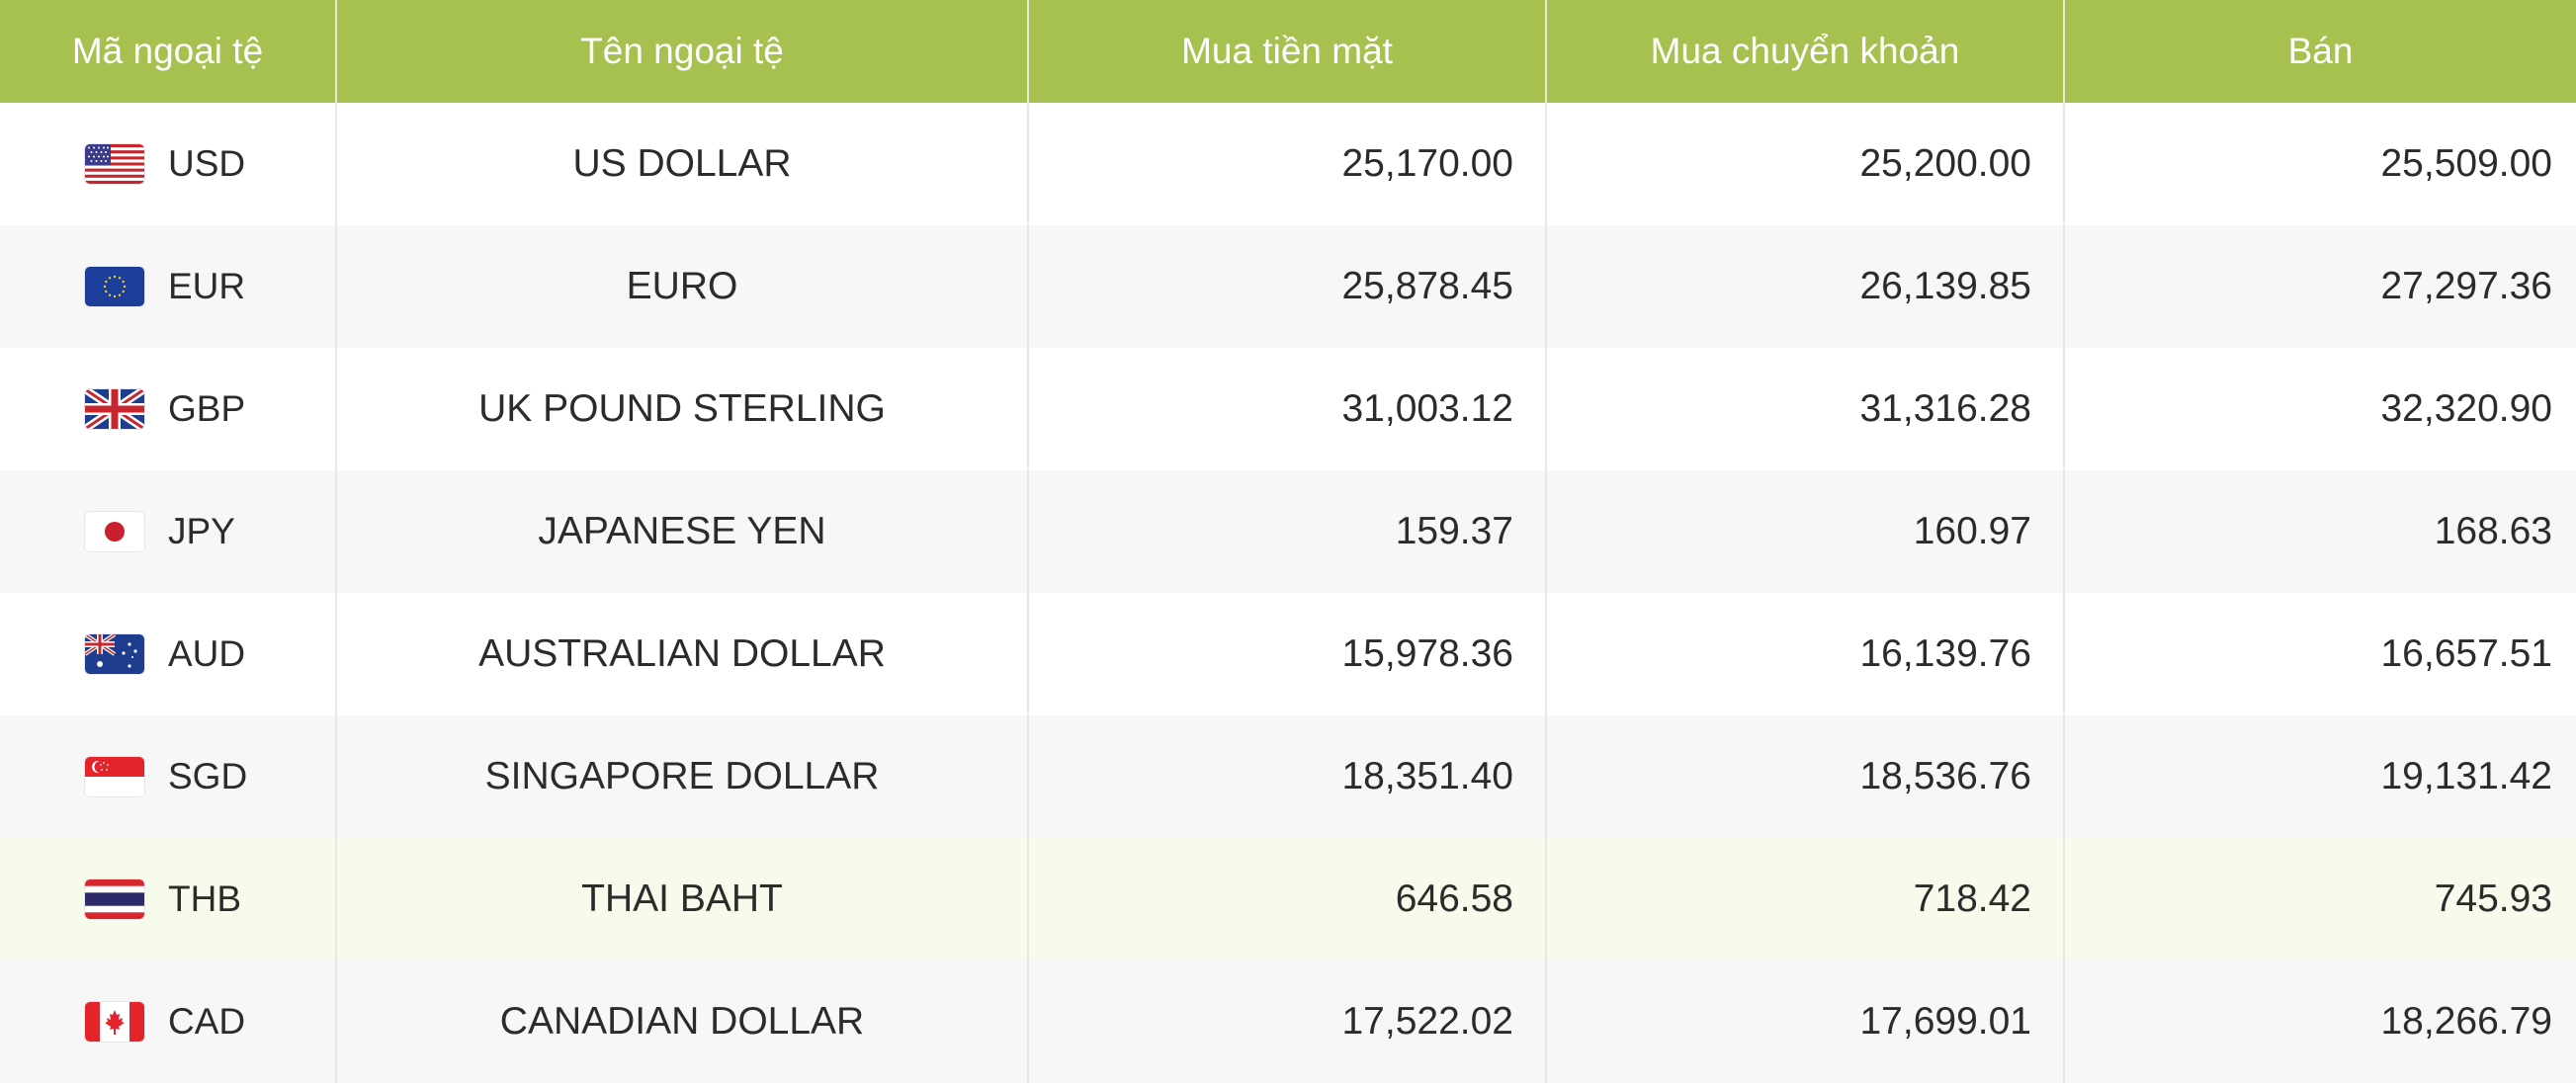 This screenshot has height=1087, width=2576. I want to click on buy-transfer-value: 17,699.01, so click(1805, 1022).